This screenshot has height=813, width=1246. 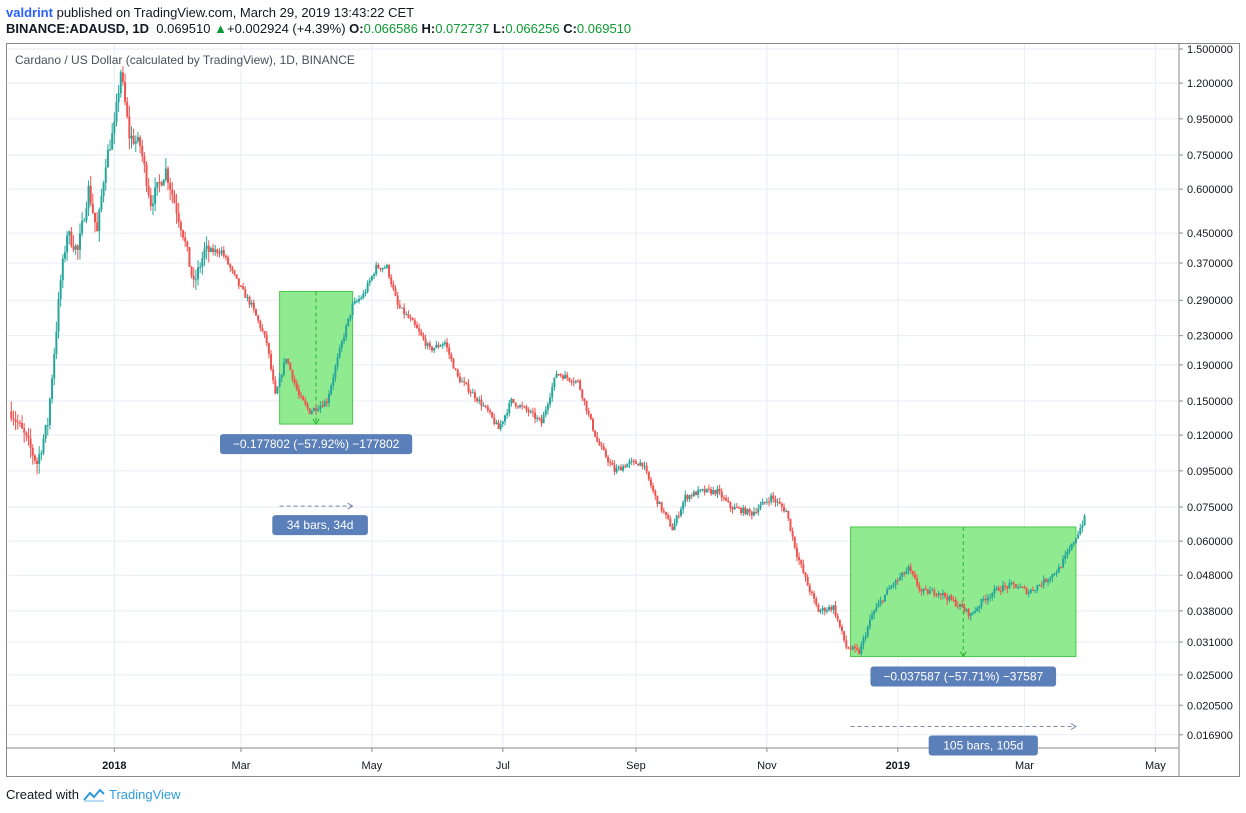 I want to click on open-value: 0.066586, so click(x=390, y=28).